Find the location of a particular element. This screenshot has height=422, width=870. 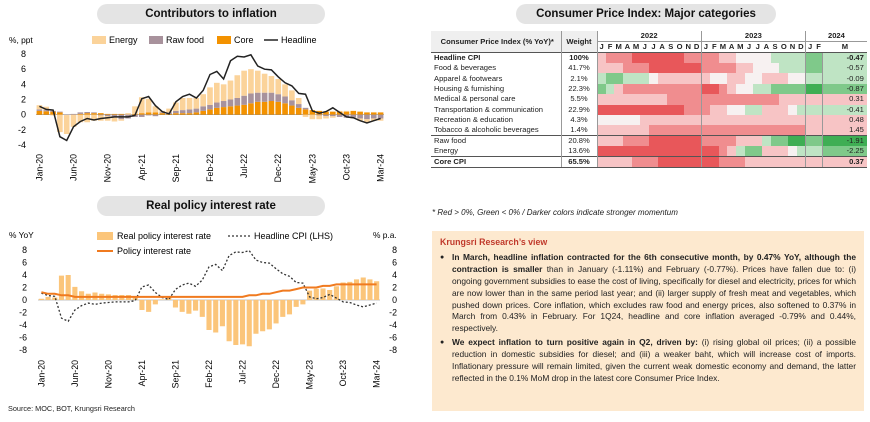

c2-xtick: Dec-22 is located at coordinates (276, 374).